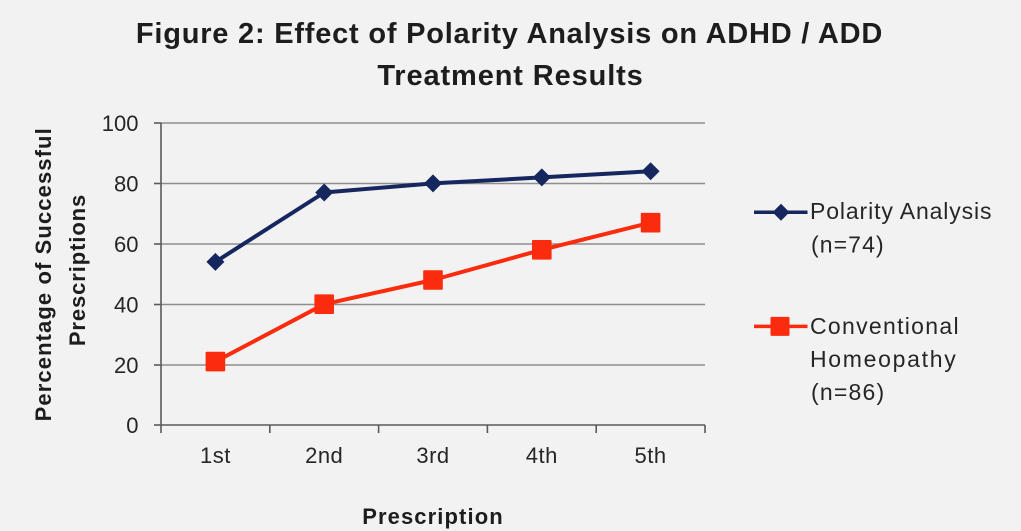 This screenshot has height=531, width=1021. What do you see at coordinates (215, 455) in the screenshot?
I see `svg-text: 1st` at bounding box center [215, 455].